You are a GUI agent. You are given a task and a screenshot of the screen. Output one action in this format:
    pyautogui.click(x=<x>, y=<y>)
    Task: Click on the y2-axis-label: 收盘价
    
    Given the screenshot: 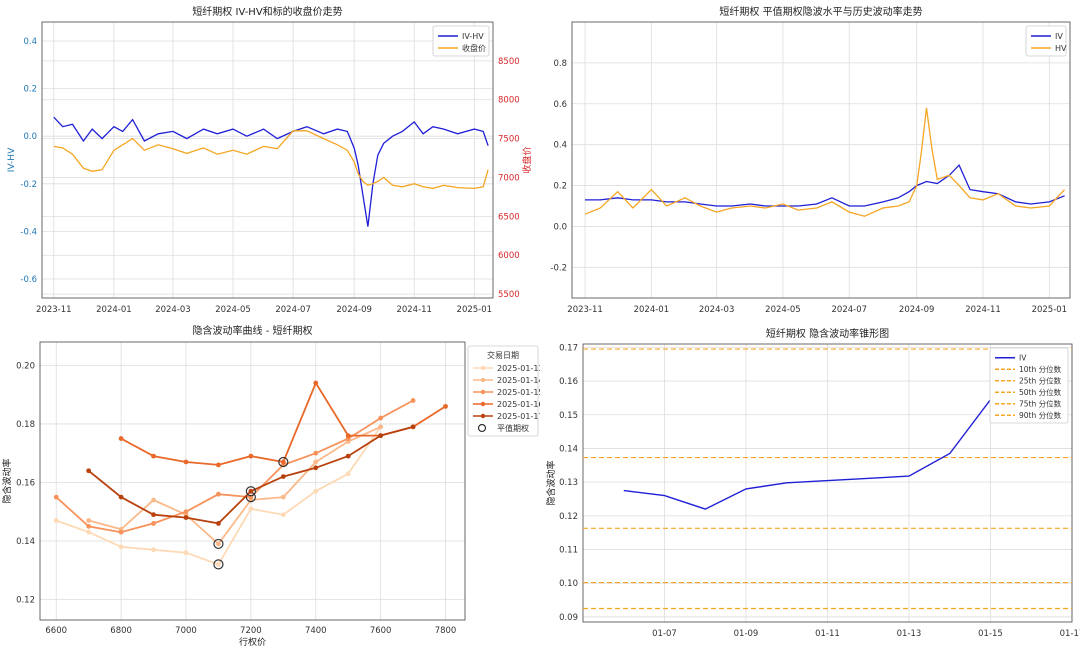 What is the action you would take?
    pyautogui.click(x=527, y=159)
    